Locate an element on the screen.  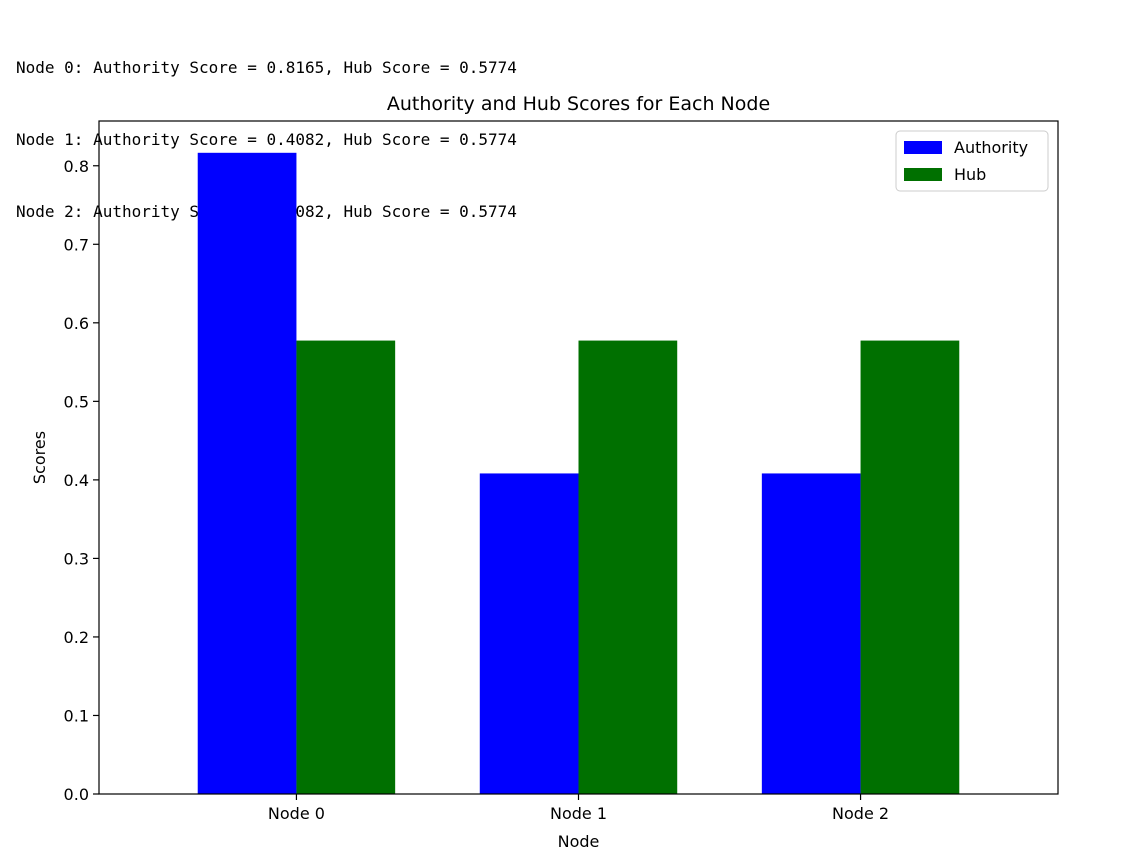
y-tick-label: 0.0 is located at coordinates (76, 794).